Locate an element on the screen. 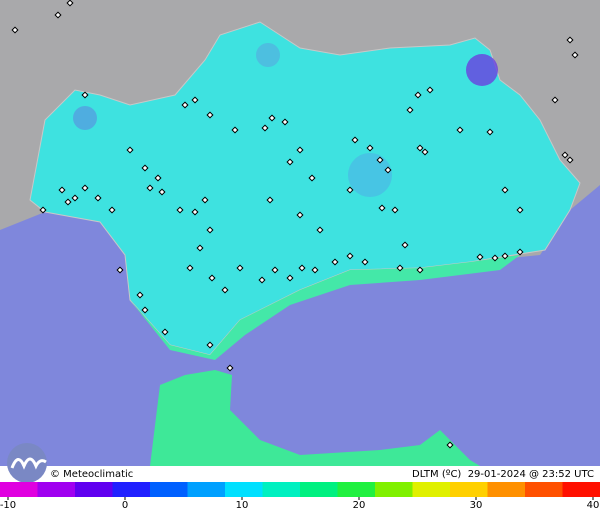 This screenshot has width=600, height=521. caption: DLTM (ºC) 29-01-2024 @ 23:52 UTC is located at coordinates (503, 474).